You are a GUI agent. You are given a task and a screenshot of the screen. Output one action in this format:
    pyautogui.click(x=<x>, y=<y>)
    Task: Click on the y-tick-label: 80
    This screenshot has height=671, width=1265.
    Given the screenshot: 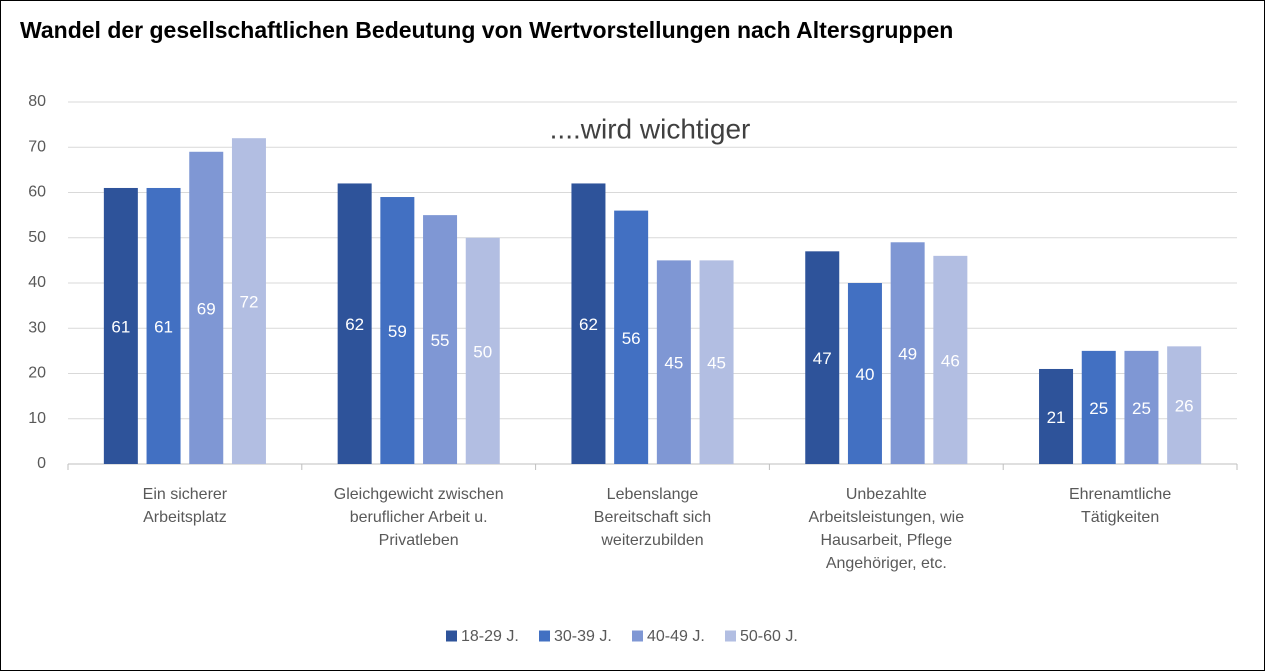 What is the action you would take?
    pyautogui.click(x=37, y=101)
    